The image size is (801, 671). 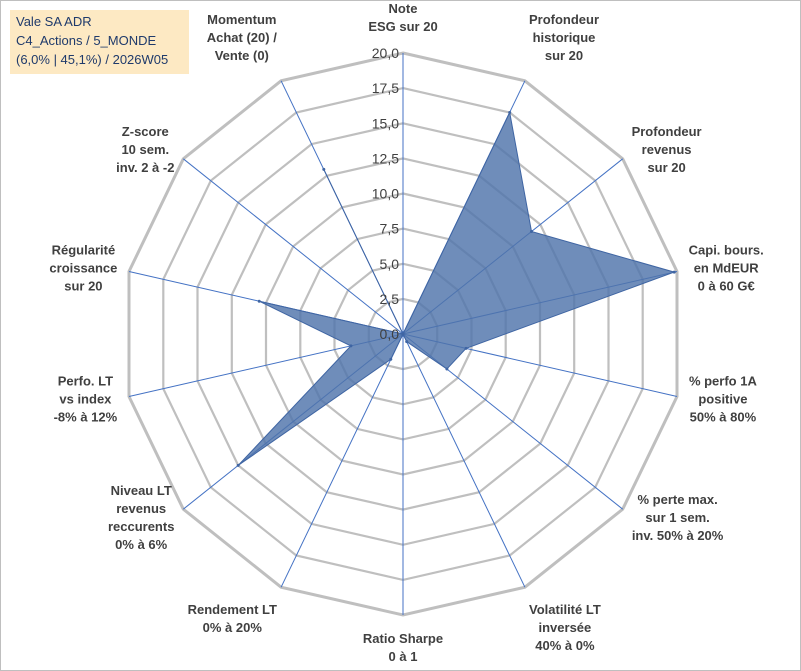 I want to click on tick-layer: 0,0 2,5 5,0 7,5 10,0 12,5 15,0 17,5 20,0, so click(x=385, y=193).